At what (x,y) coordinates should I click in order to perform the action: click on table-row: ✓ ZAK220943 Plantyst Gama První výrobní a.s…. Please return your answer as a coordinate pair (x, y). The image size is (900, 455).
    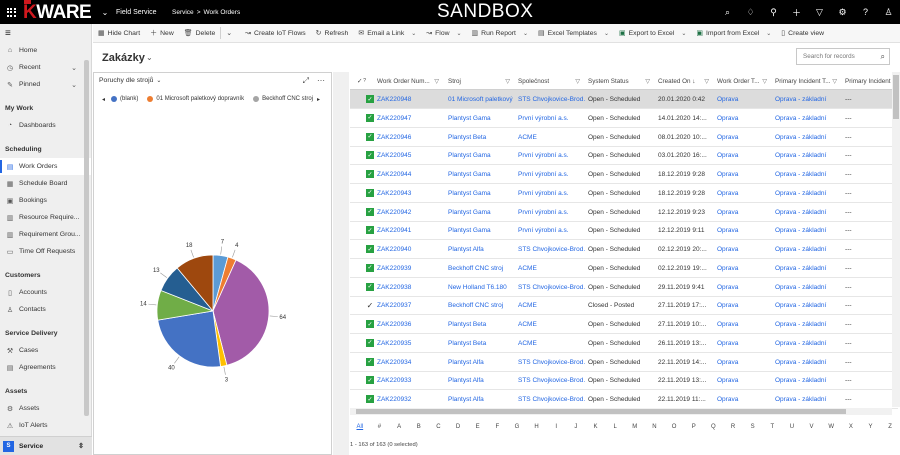
    Looking at the image, I should click on (624, 193).